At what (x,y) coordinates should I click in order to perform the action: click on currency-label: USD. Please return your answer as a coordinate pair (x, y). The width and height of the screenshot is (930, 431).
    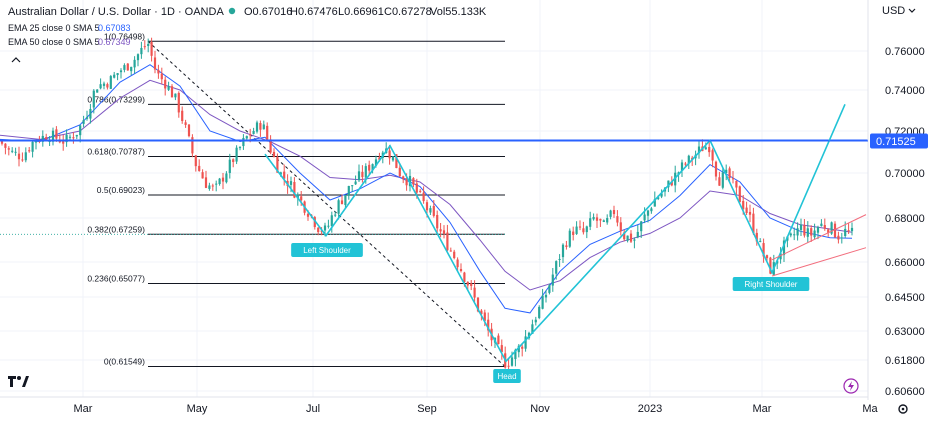
    Looking at the image, I should click on (893, 11).